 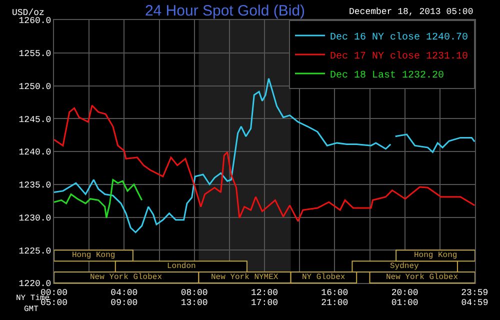 I want to click on x2-tick-label: 21:00, so click(x=334, y=303).